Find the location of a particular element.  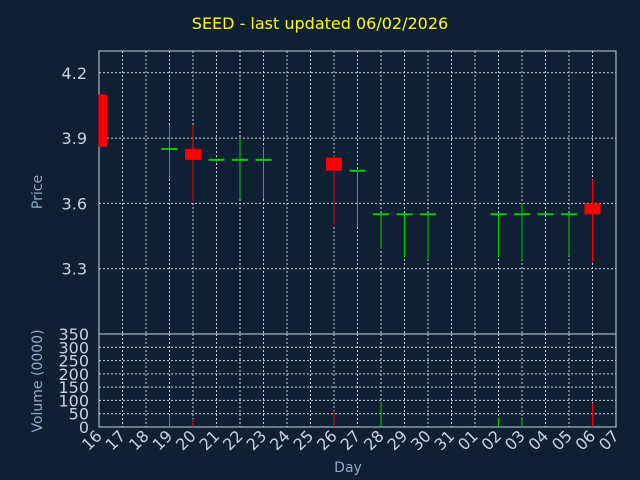

volume-tick-label: 200 is located at coordinates (73, 374).